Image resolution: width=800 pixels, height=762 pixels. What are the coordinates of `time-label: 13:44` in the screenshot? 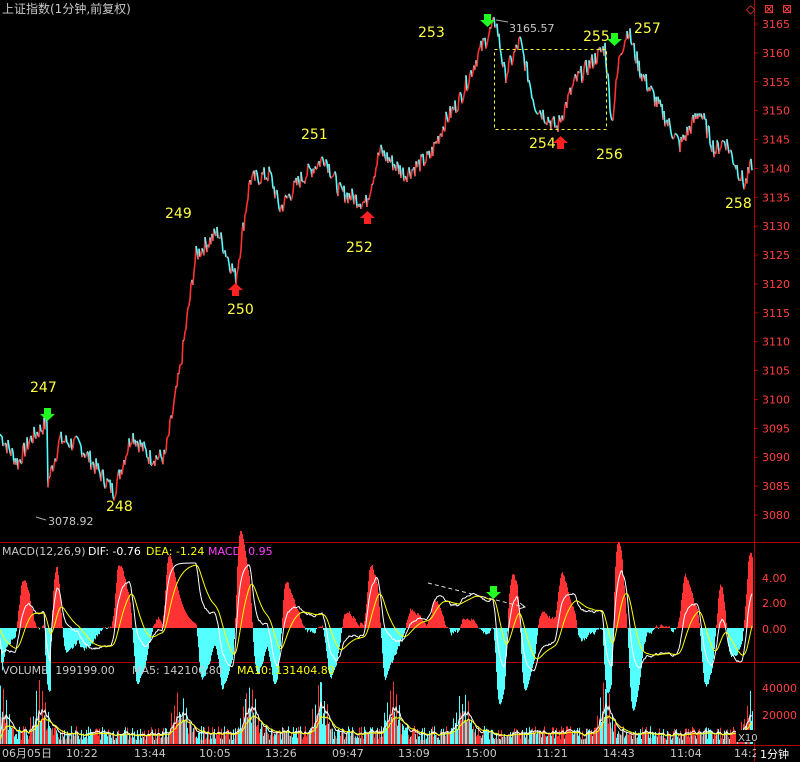 It's located at (150, 753).